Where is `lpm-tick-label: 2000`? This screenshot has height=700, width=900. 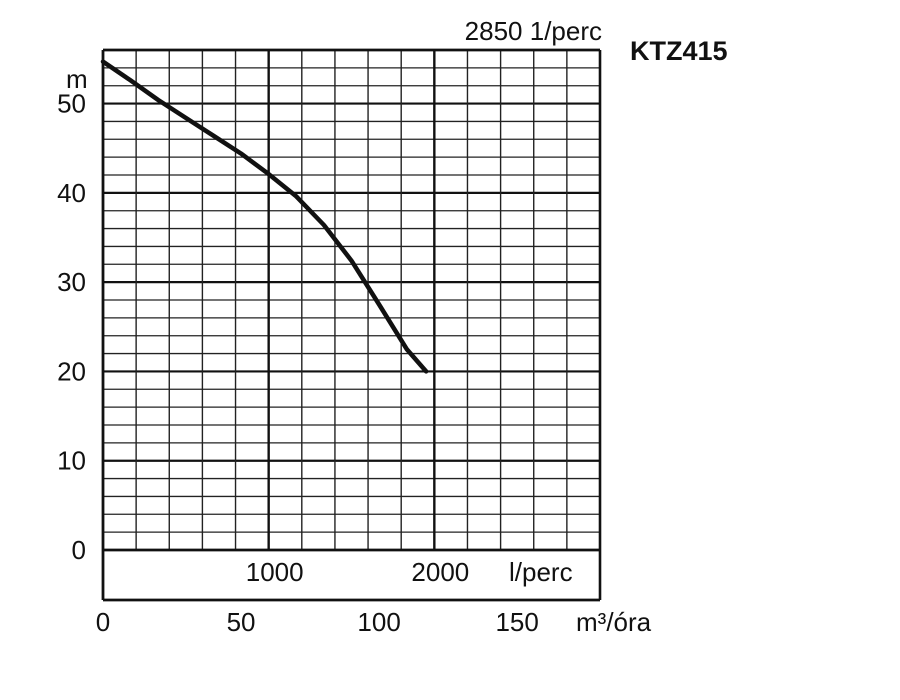 lpm-tick-label: 2000 is located at coordinates (440, 572).